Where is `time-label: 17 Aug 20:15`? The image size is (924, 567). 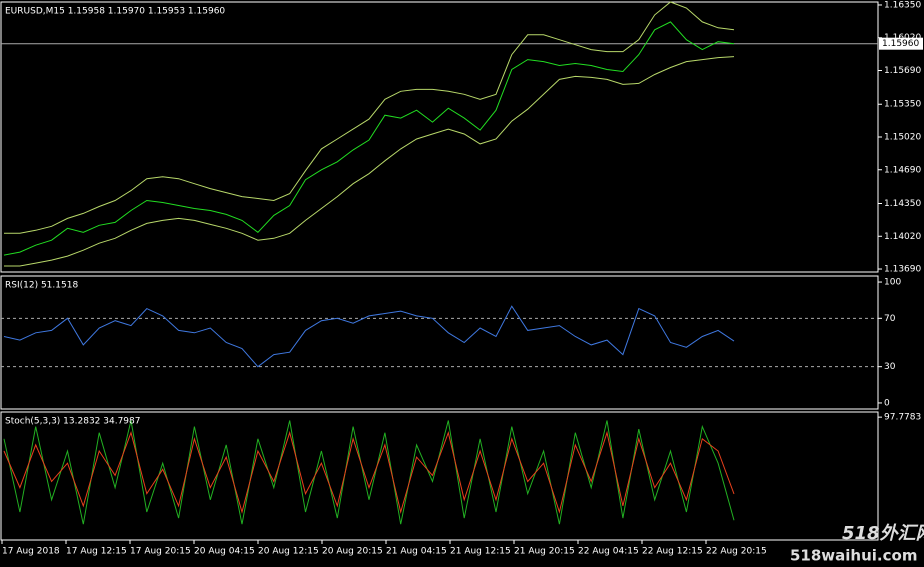 time-label: 17 Aug 20:15 is located at coordinates (160, 552).